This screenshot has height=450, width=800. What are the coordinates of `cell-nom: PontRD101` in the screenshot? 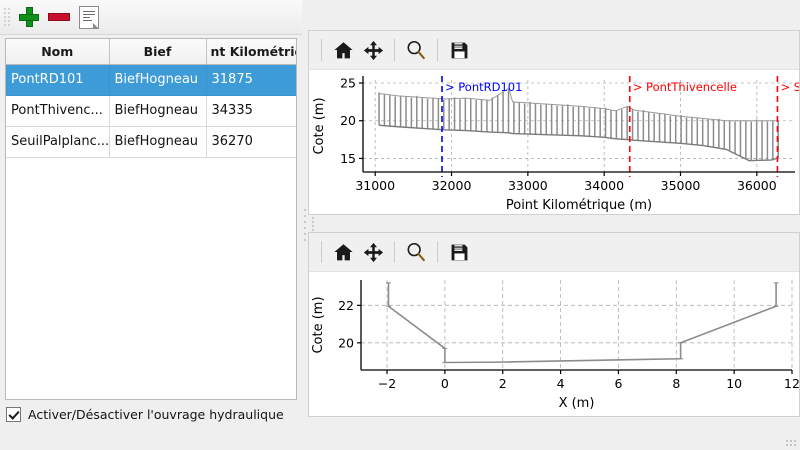 It's located at (58, 80).